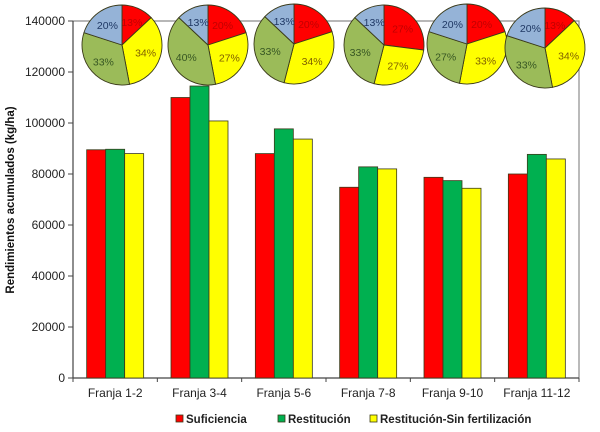 The height and width of the screenshot is (432, 600). I want to click on pie: 20% 27% 40% 13%, so click(208, 45).